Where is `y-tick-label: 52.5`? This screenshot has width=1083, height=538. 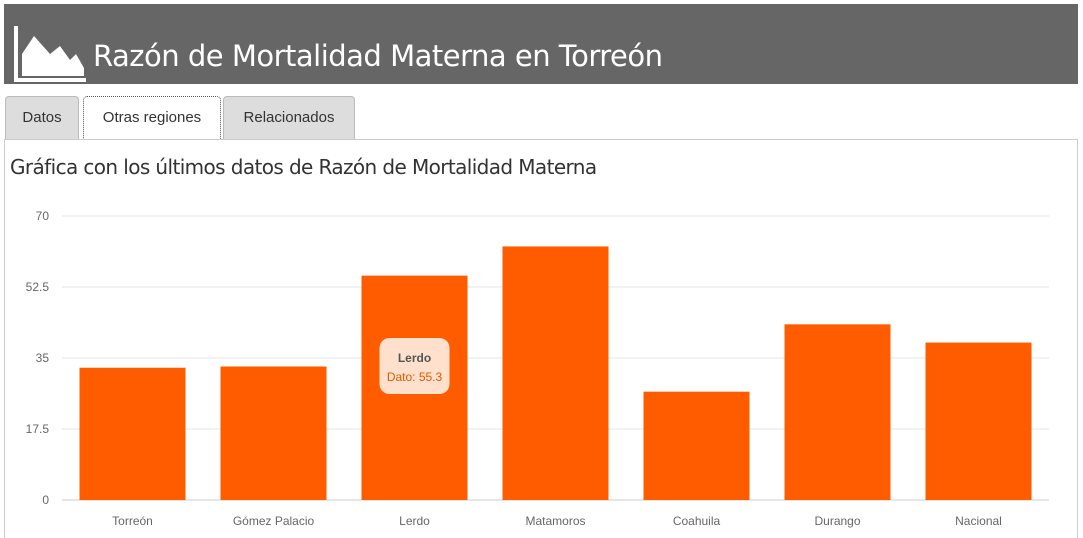
y-tick-label: 52.5 is located at coordinates (38, 287).